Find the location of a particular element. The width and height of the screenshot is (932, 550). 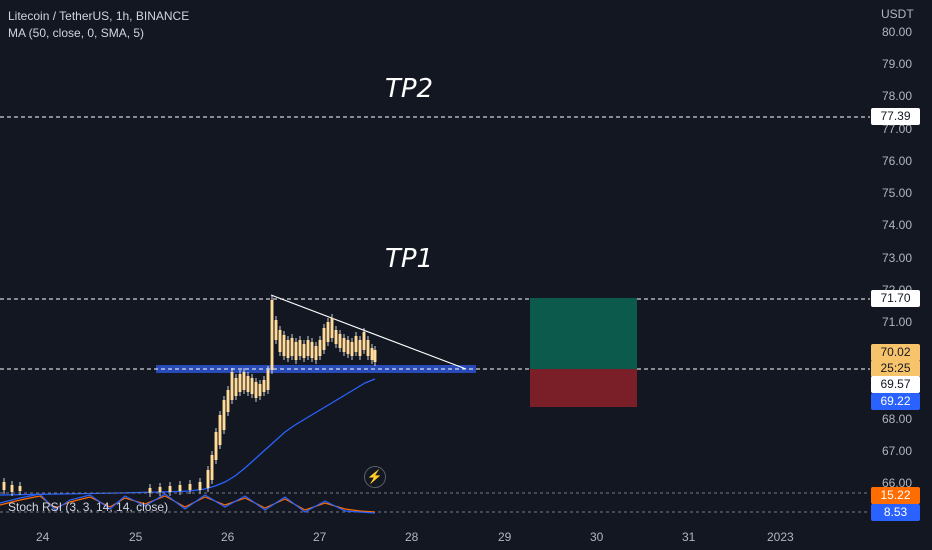

stoch-d-badge: 8.53 is located at coordinates (895, 512).